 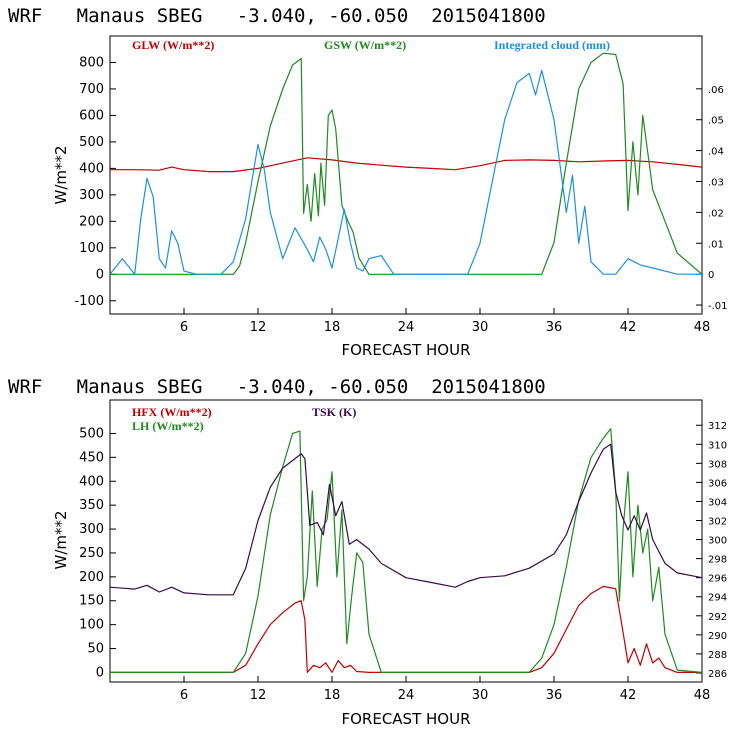 I want to click on y-tick-label: 150, so click(x=91, y=601).